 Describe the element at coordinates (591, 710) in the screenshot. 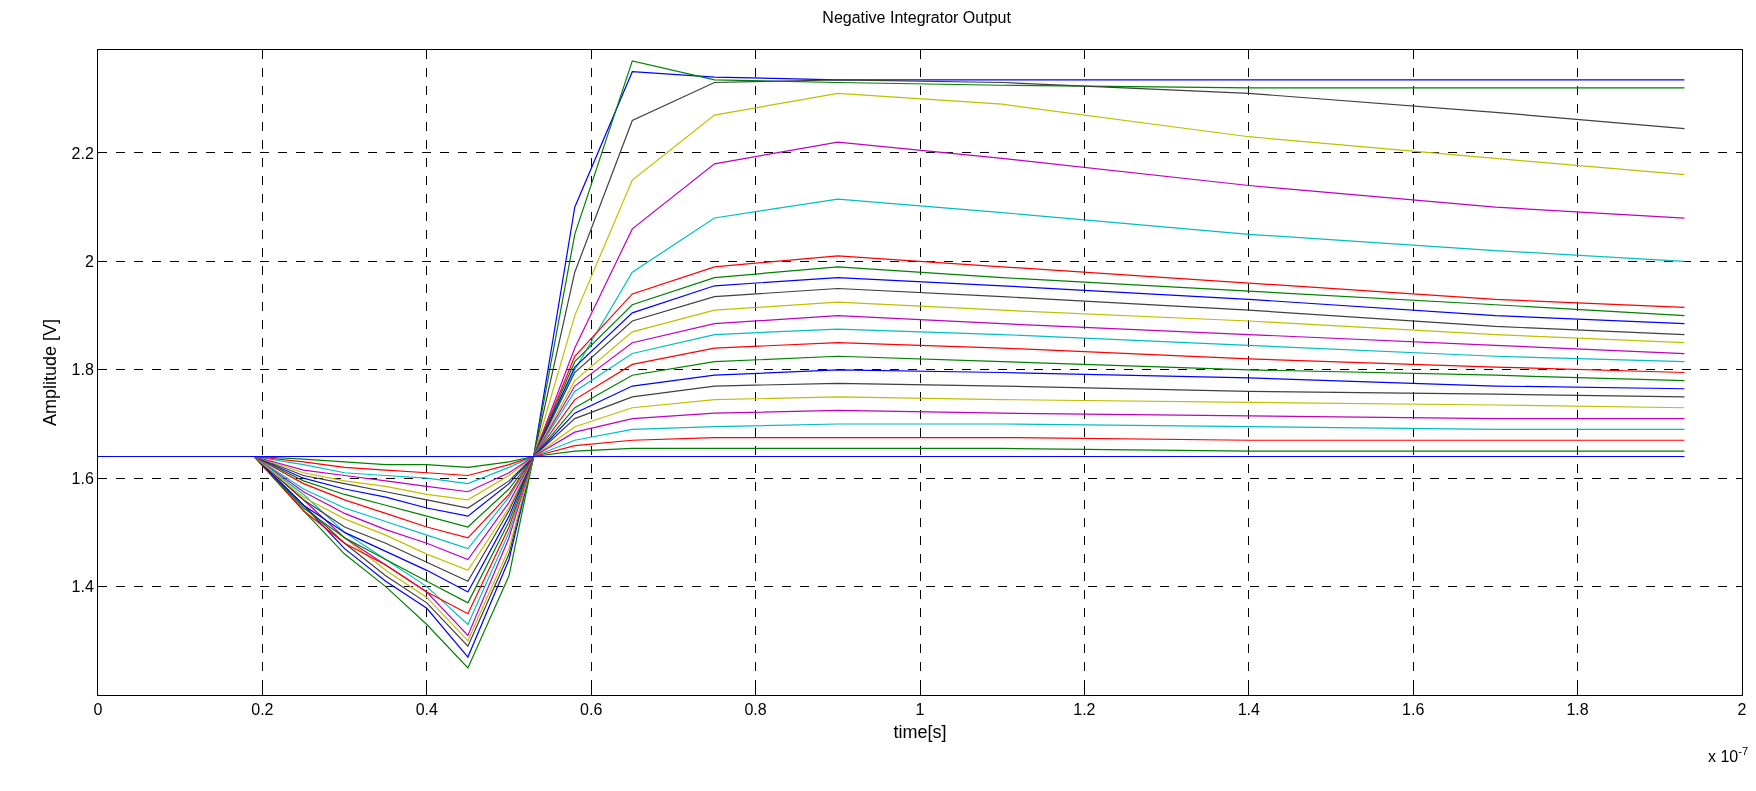

I see `x-tick-label: 0.6` at that location.